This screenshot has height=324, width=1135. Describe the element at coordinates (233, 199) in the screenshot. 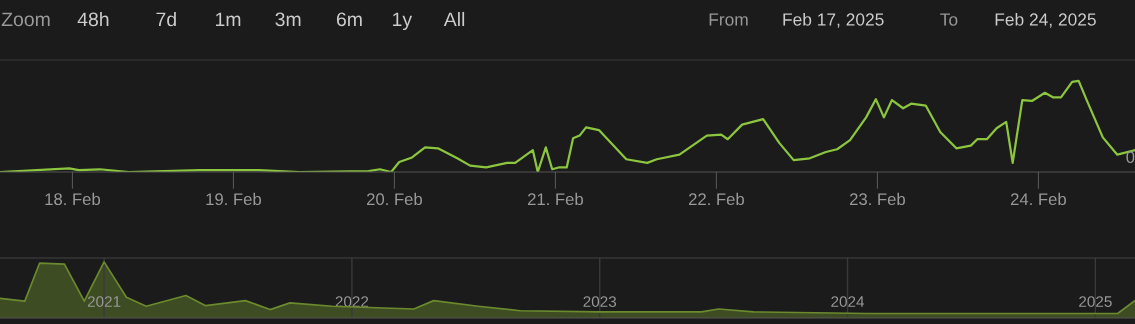

I see `x-tick-label: 19. Feb` at that location.